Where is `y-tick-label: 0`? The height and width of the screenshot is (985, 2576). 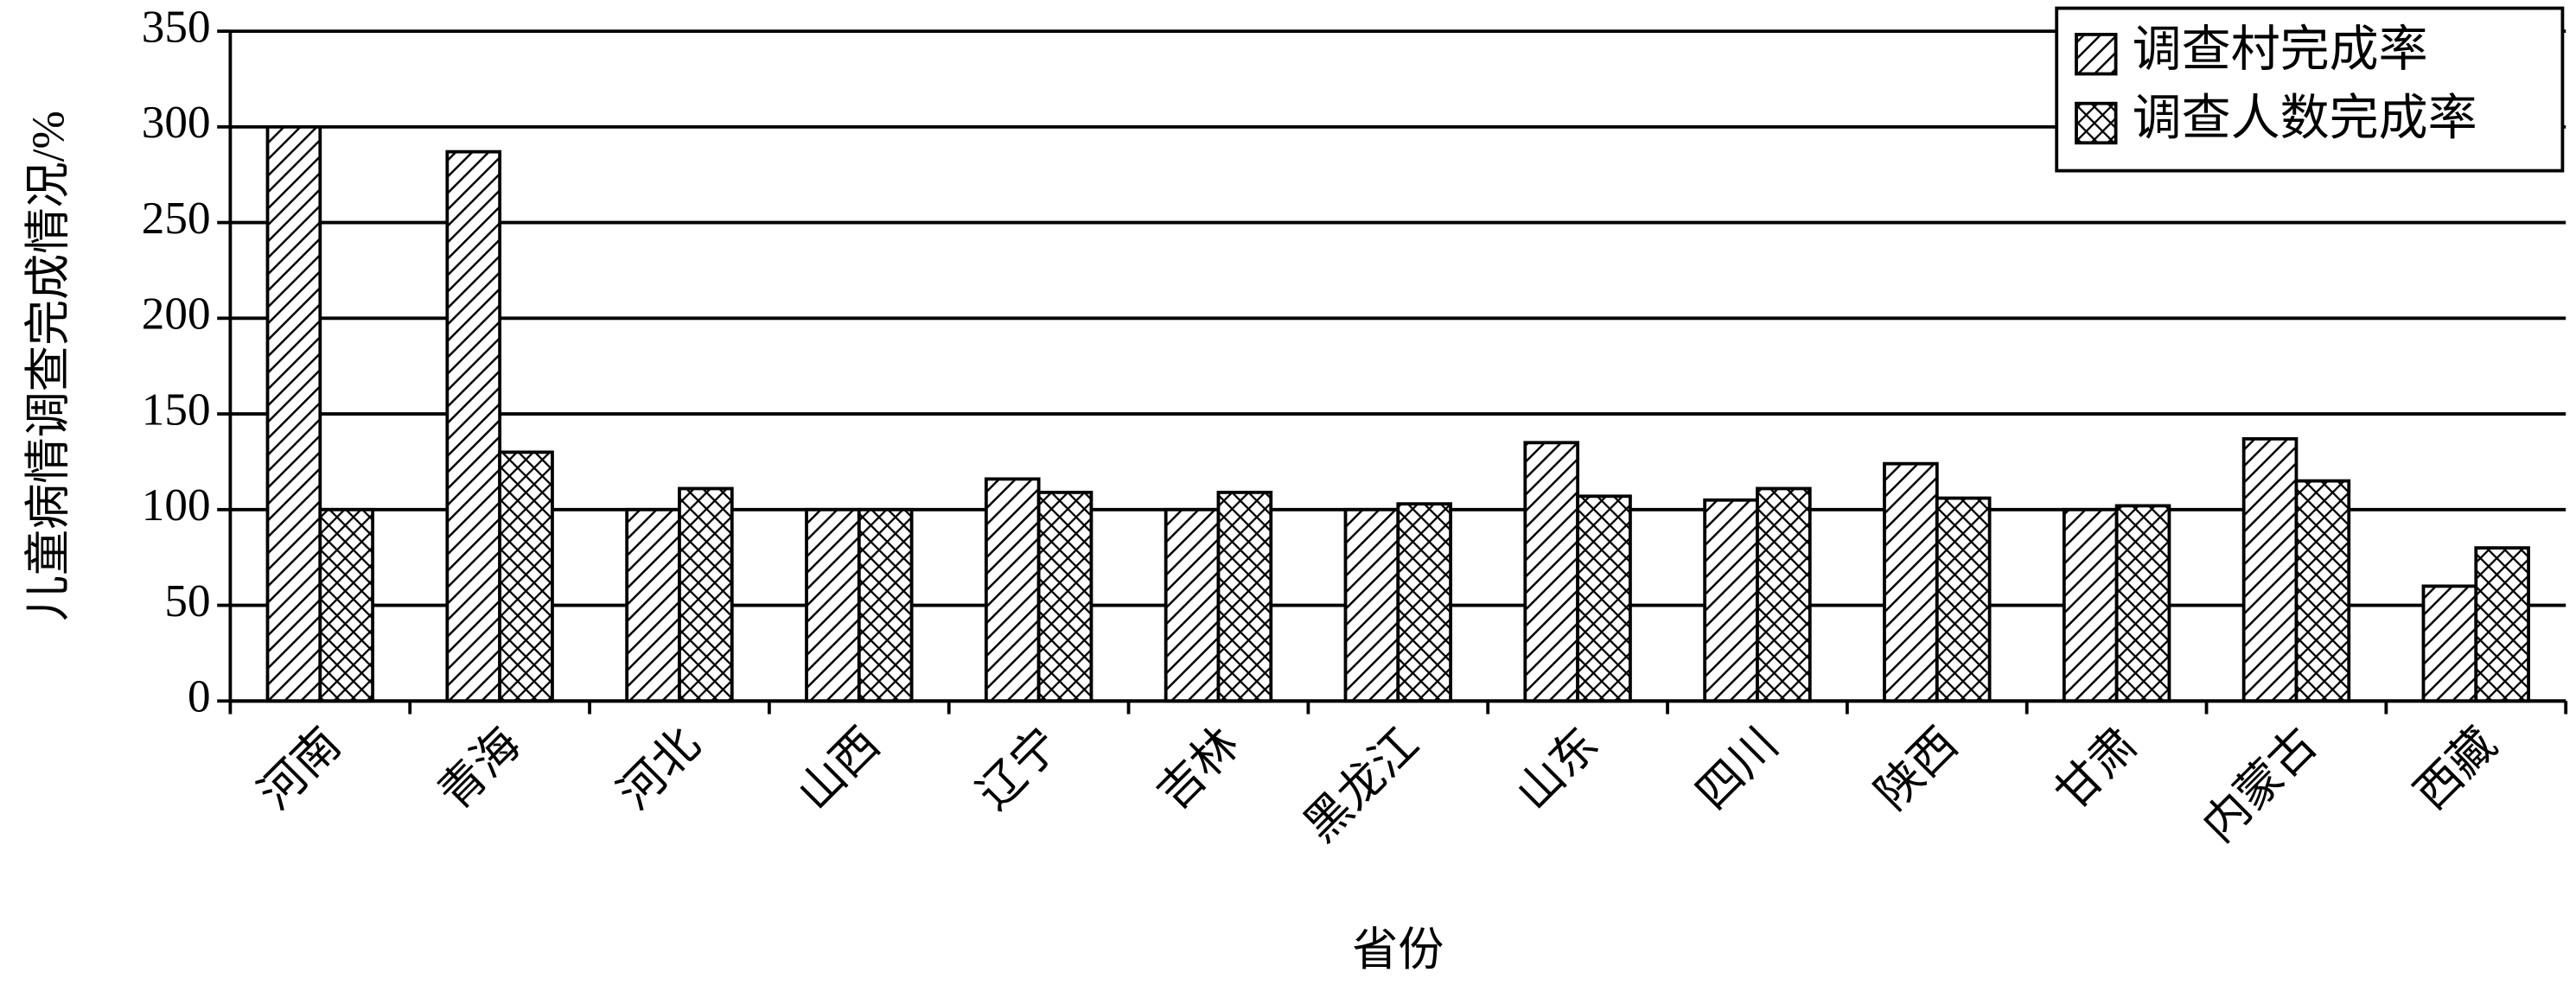 y-tick-label: 0 is located at coordinates (199, 696).